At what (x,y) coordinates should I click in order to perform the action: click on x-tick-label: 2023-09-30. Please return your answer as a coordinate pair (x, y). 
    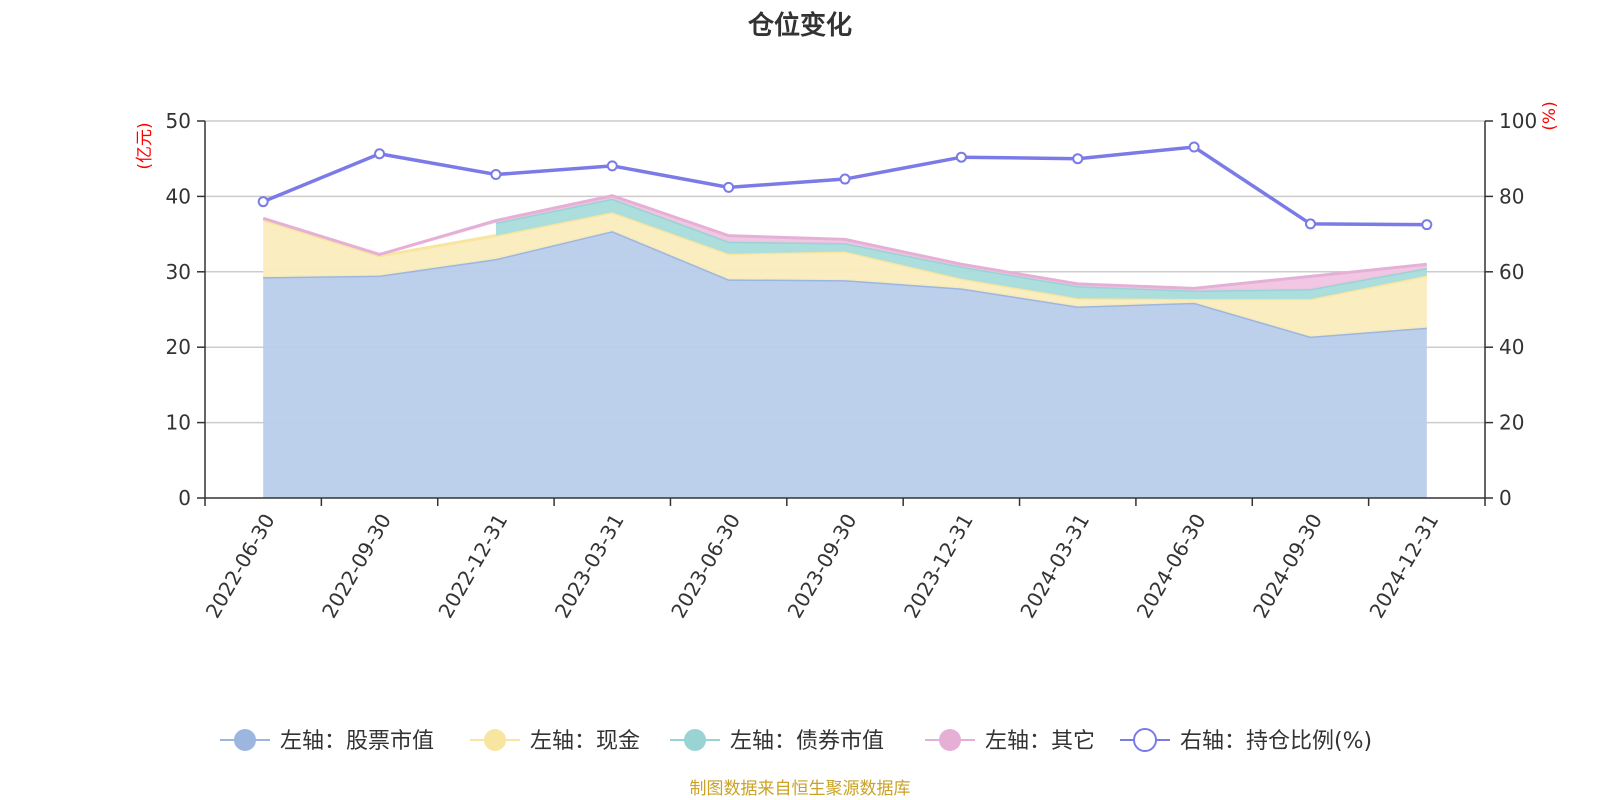
    Looking at the image, I should click on (822, 566).